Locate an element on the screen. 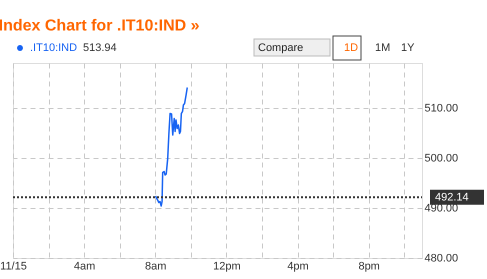  line-series is located at coordinates (171, 146).